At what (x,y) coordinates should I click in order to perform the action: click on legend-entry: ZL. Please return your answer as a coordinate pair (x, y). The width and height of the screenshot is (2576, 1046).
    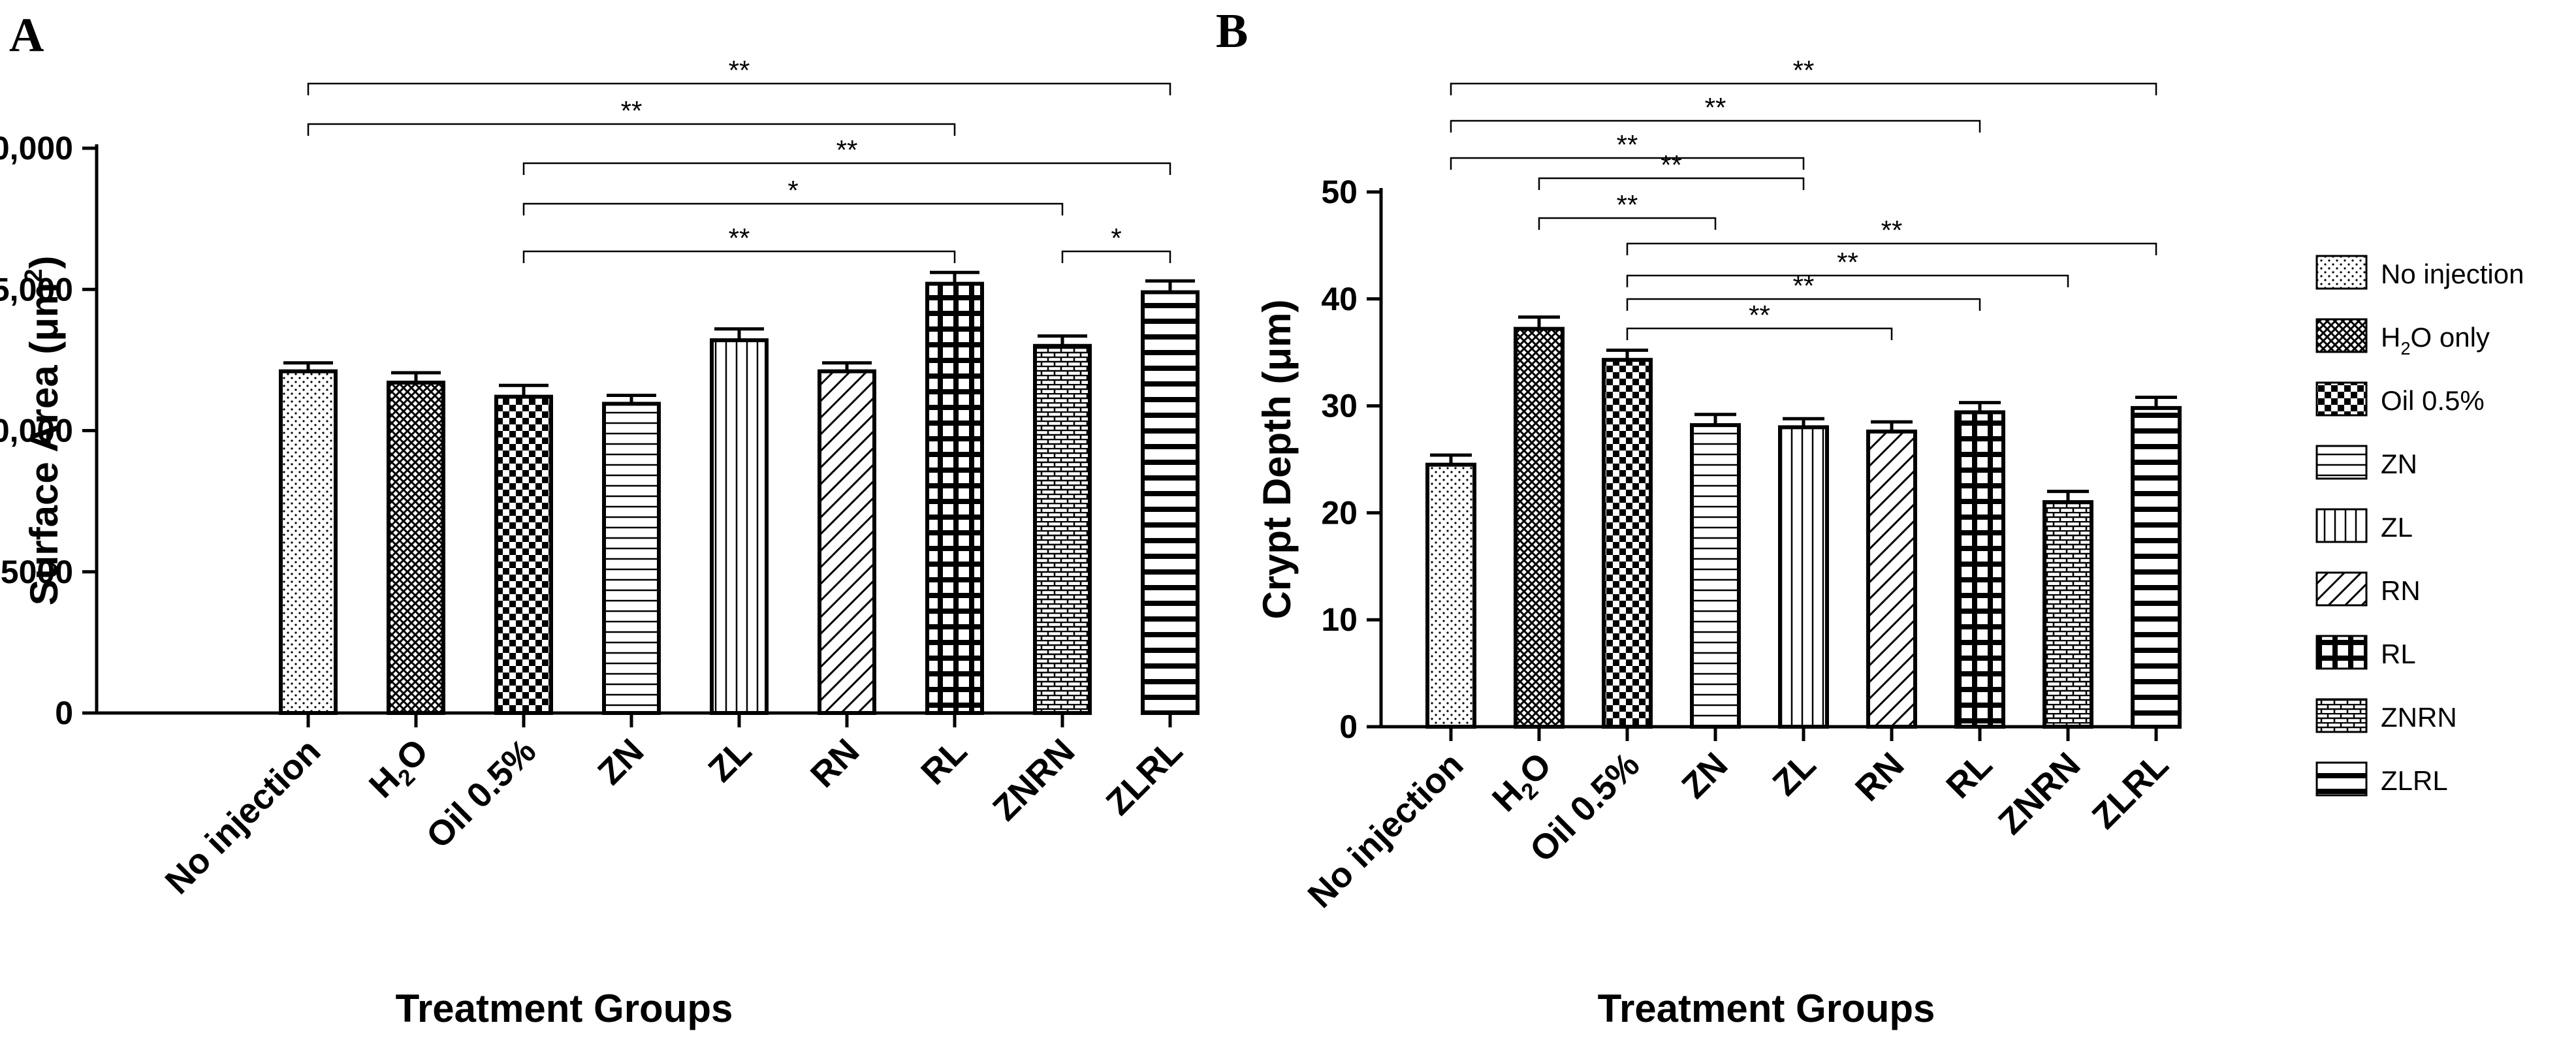
    Looking at the image, I should click on (2397, 527).